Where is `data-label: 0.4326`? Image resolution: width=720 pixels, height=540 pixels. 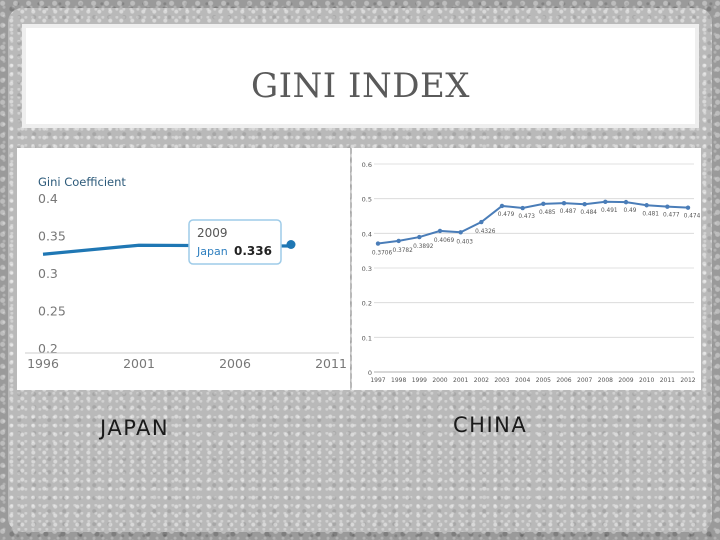
data-label: 0.4326 is located at coordinates (485, 232).